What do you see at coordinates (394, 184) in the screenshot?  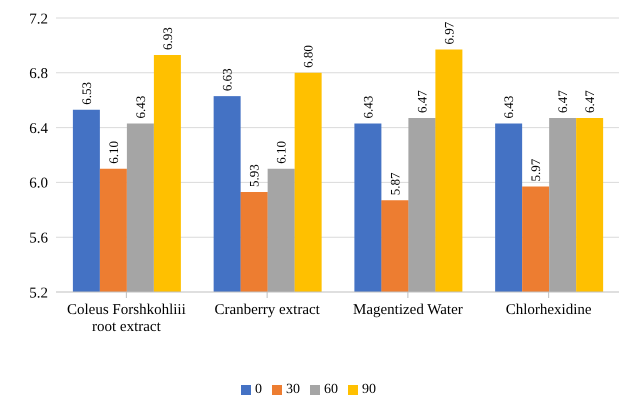 I see `data-label: 5.87` at bounding box center [394, 184].